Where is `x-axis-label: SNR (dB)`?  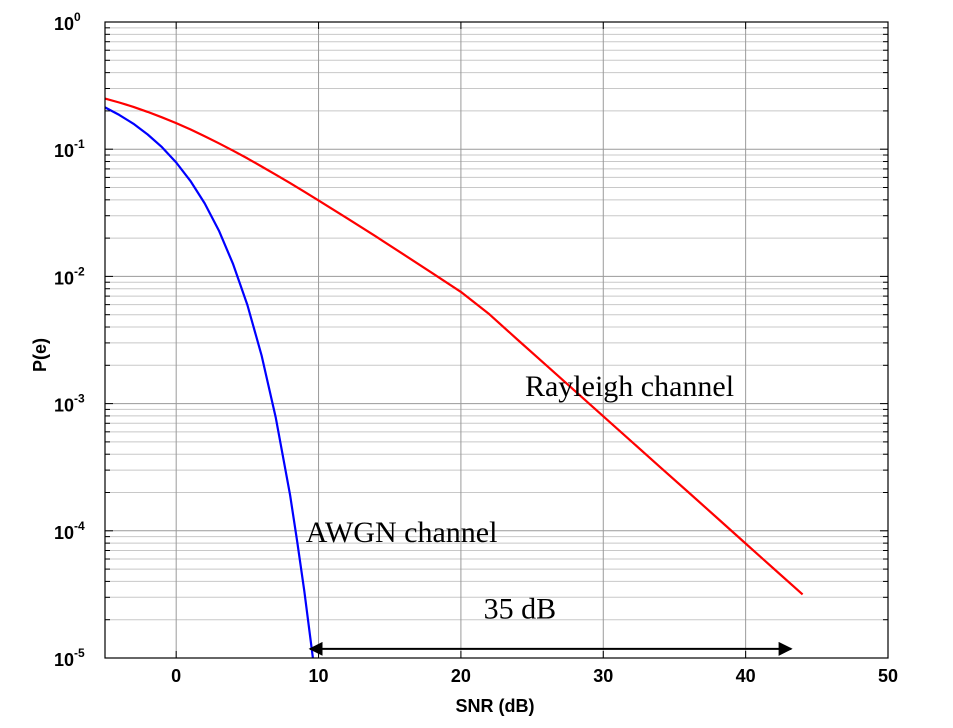 x-axis-label: SNR (dB) is located at coordinates (495, 706).